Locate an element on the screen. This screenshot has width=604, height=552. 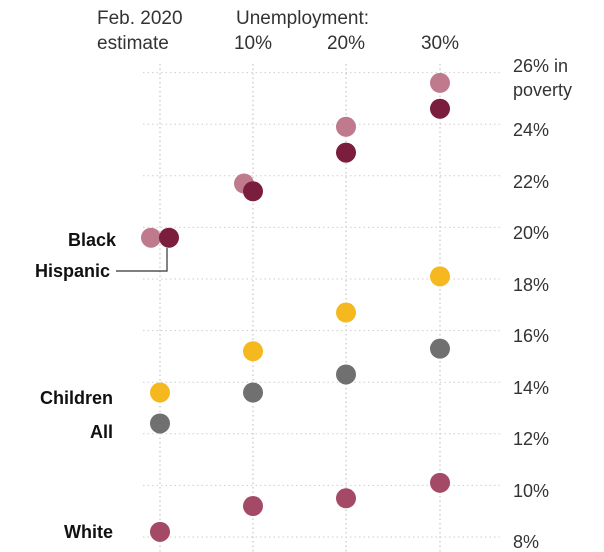
column-label-30: 30% is located at coordinates (440, 43).